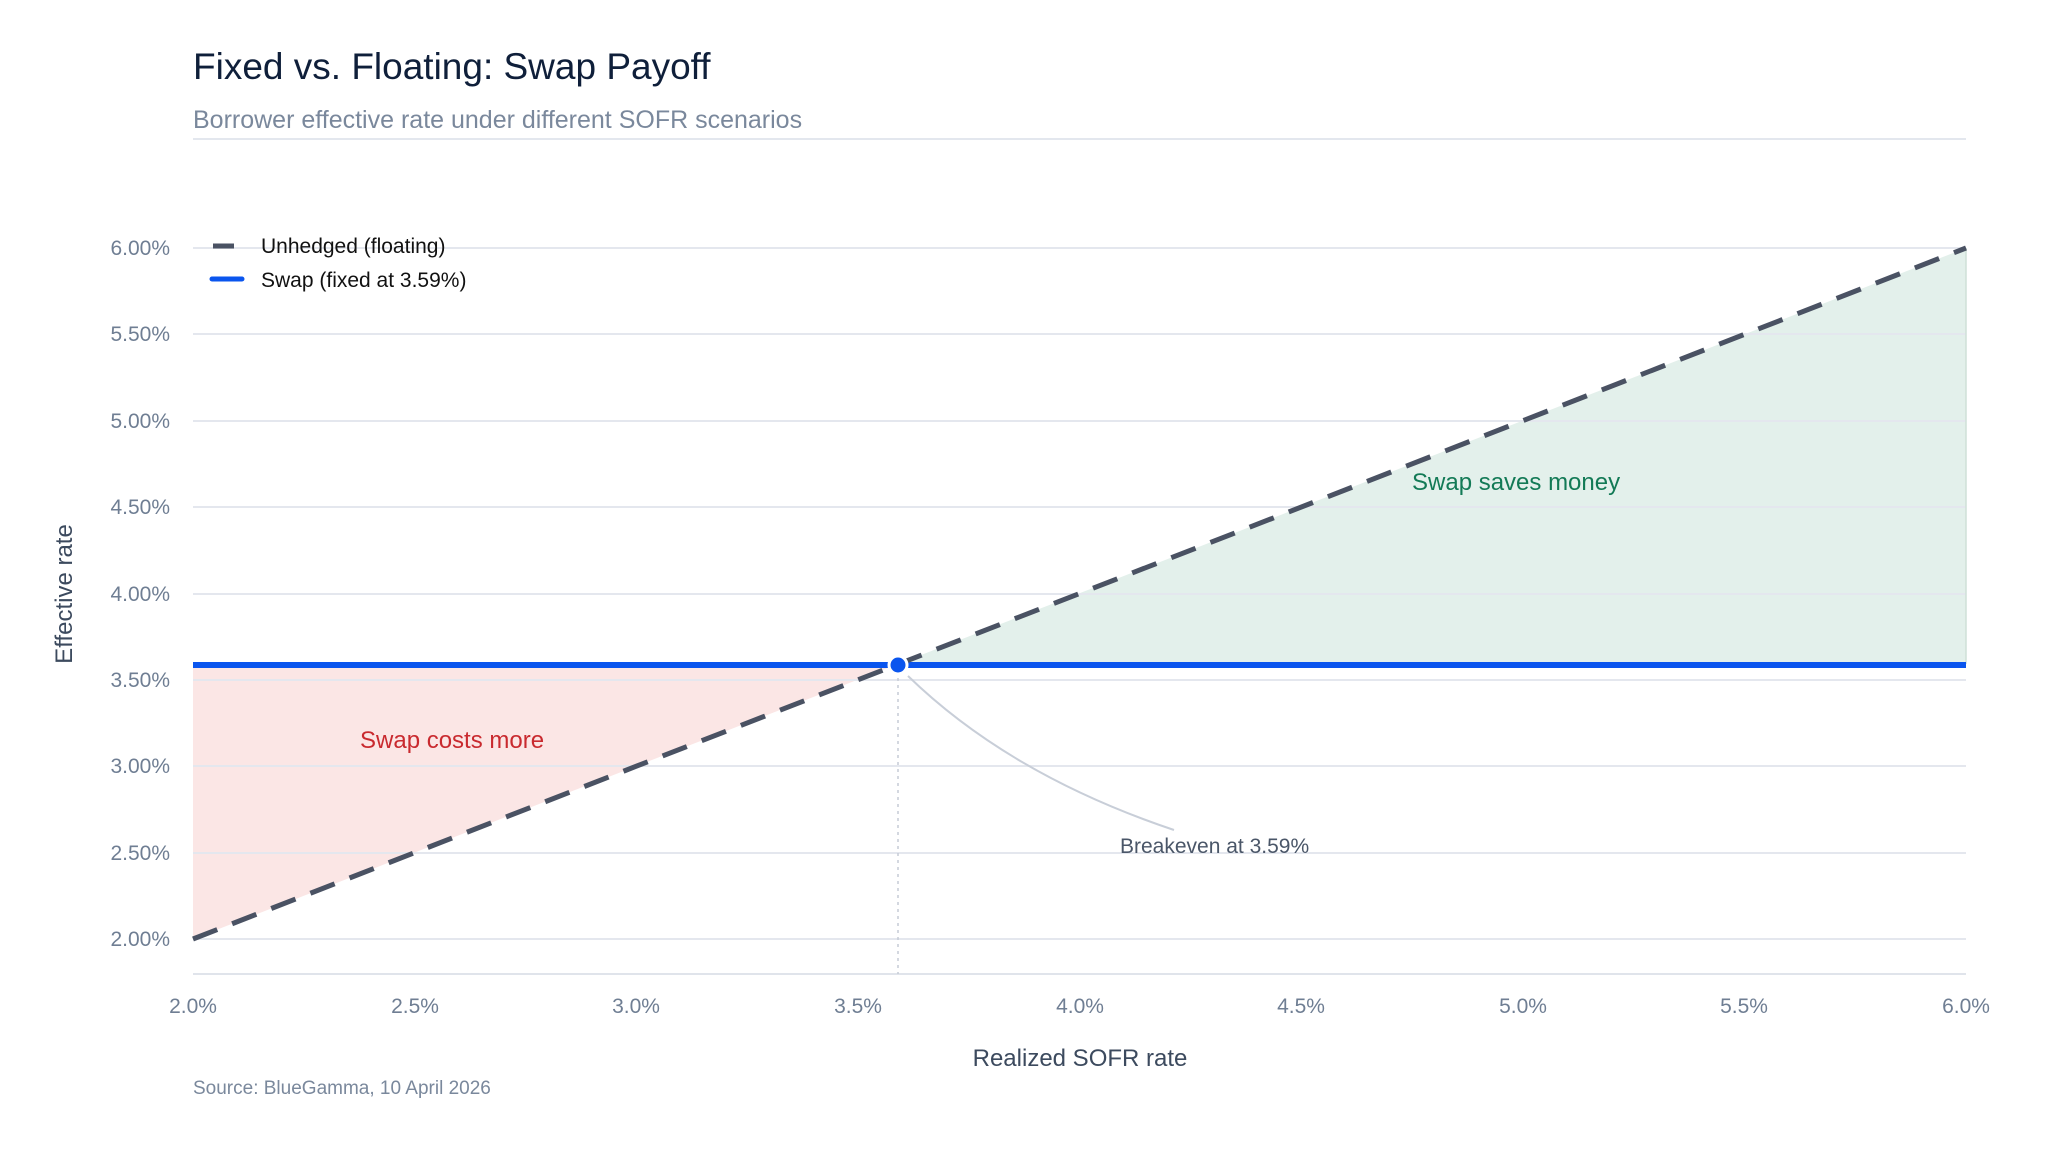 The width and height of the screenshot is (2048, 1158). I want to click on breakeven-marker, so click(898, 665).